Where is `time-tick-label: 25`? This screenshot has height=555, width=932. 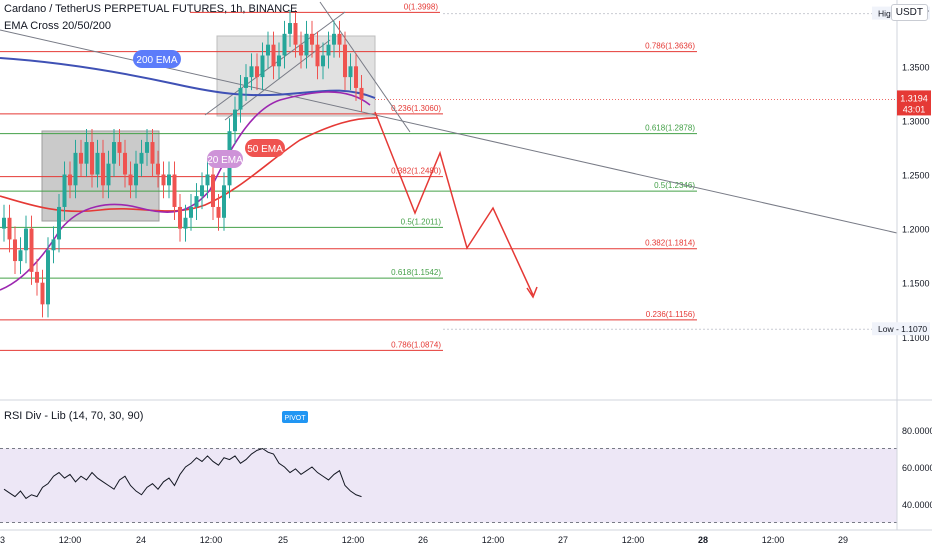
time-tick-label: 25 is located at coordinates (283, 540).